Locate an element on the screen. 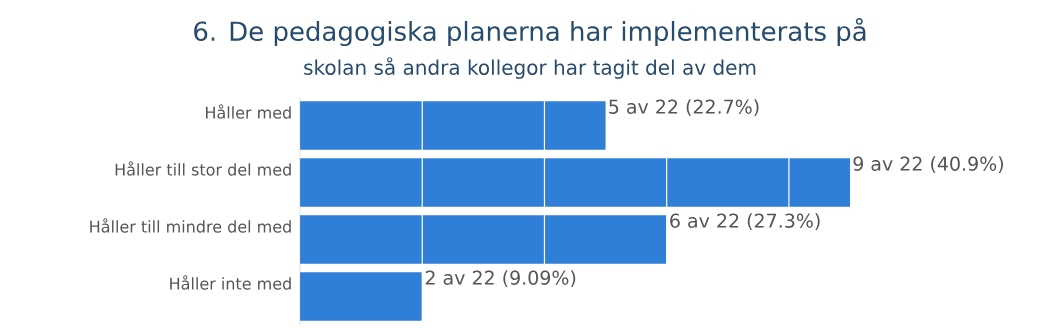 Image resolution: width=1060 pixels, height=328 pixels. data-label: 9 av 22 (40.9%) is located at coordinates (928, 165).